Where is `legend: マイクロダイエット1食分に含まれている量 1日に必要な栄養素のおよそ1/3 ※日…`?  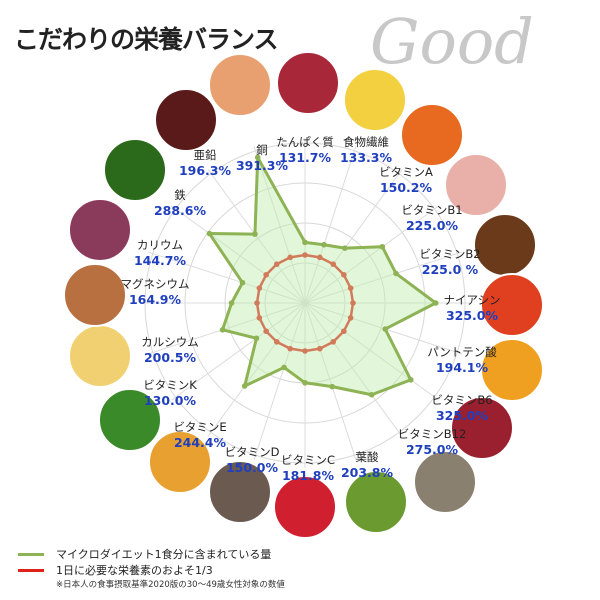 legend: マイクロダイエット1食分に含まれている量 1日に必要な栄養素のおよそ1/3 ※日… is located at coordinates (151, 568).